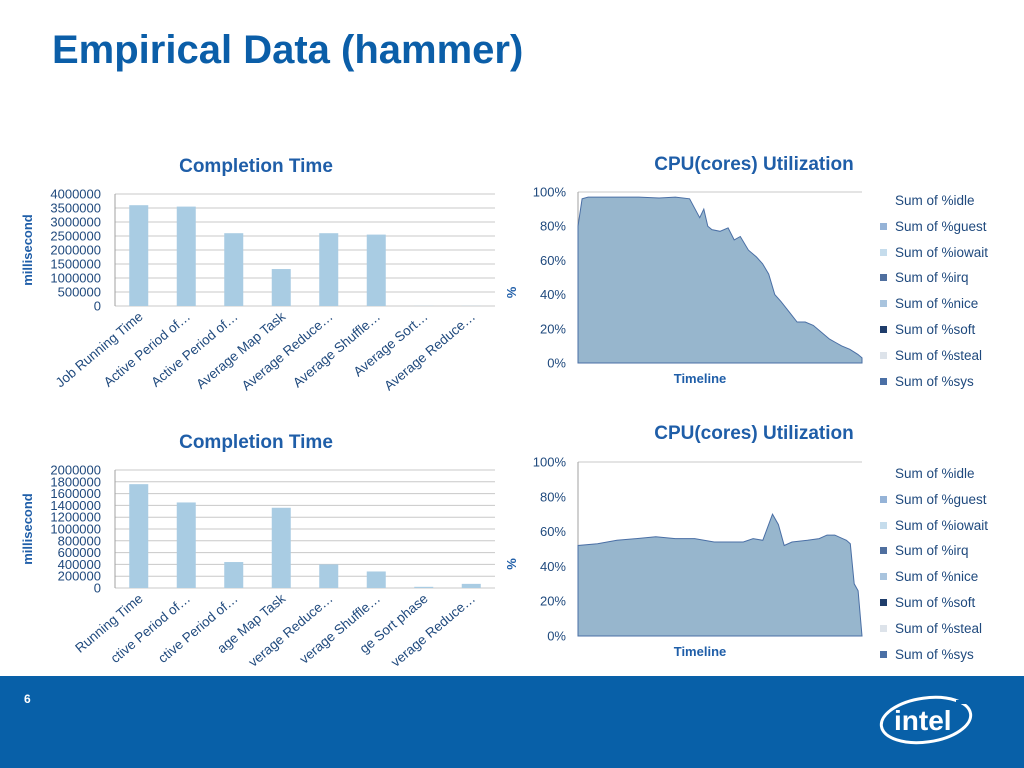 This screenshot has width=1024, height=768. What do you see at coordinates (79, 552) in the screenshot?
I see `y-tick-label: 600000` at bounding box center [79, 552].